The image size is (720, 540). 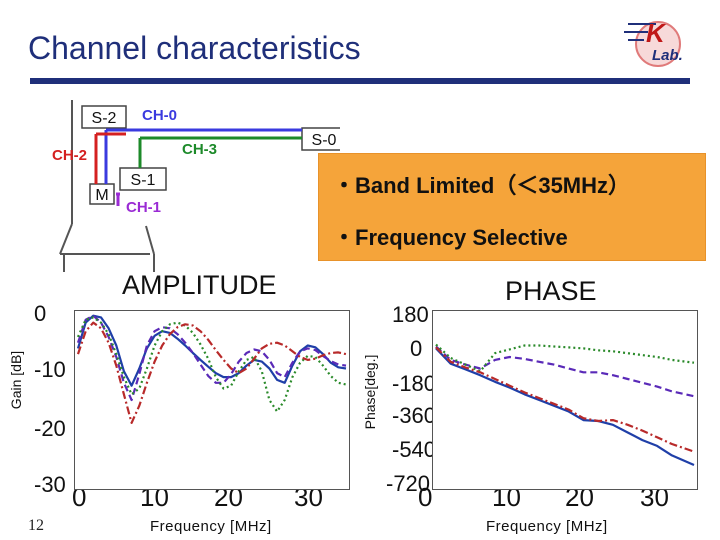 I want to click on k-lab-logo: K Lab., so click(x=653, y=42).